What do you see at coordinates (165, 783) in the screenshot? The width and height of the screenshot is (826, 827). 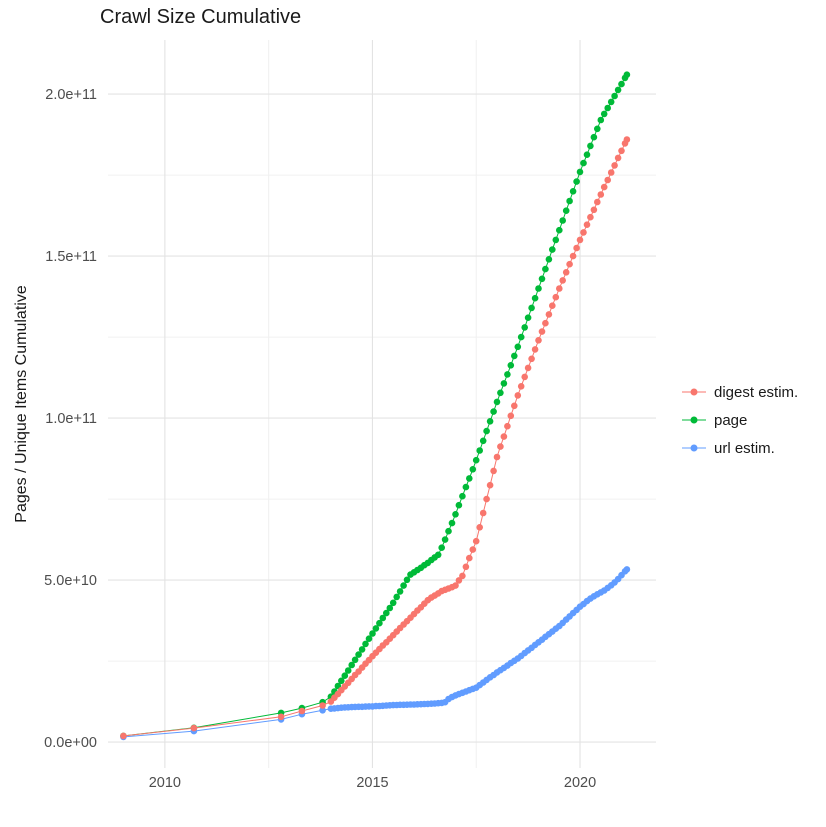 I see `x-tick-label: 2010` at bounding box center [165, 783].